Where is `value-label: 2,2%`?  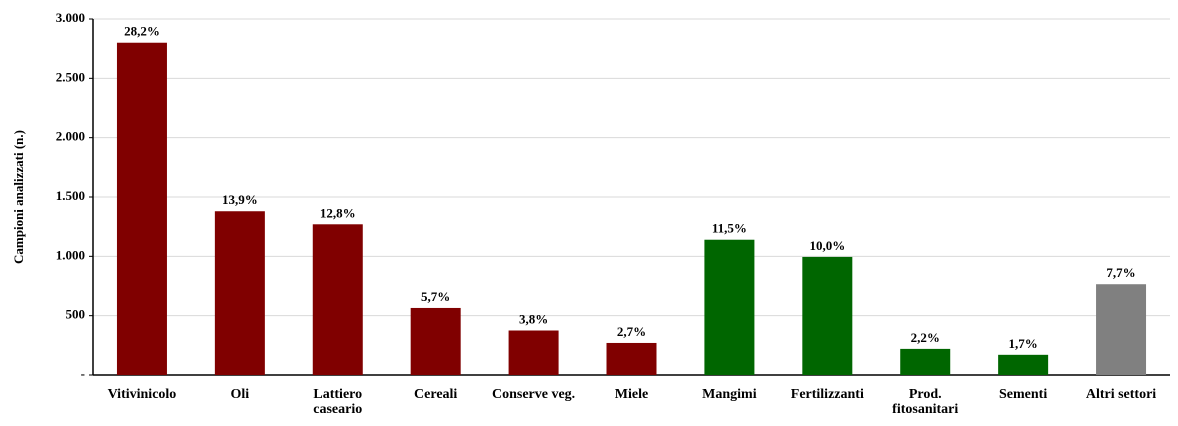
value-label: 2,2% is located at coordinates (925, 337).